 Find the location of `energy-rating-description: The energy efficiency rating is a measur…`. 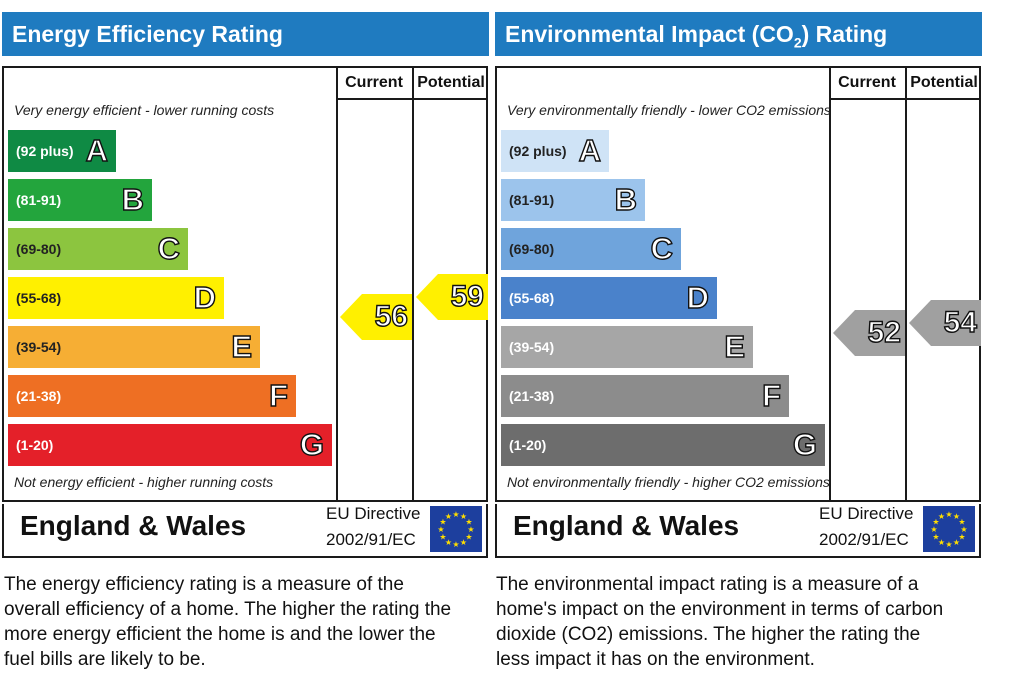

energy-rating-description: The energy efficiency rating is a measur… is located at coordinates (228, 622).